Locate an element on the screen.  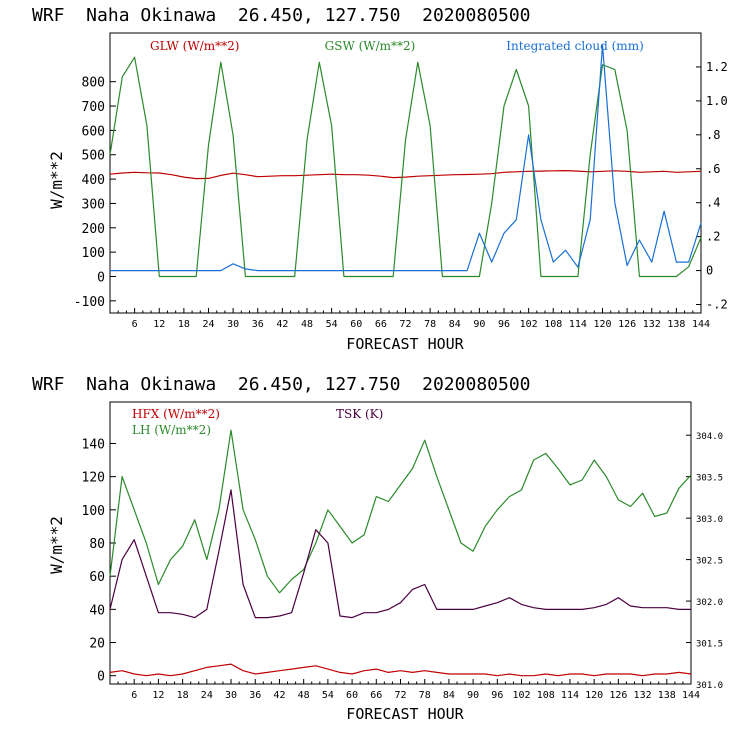
y2-tick-label: 302.5 is located at coordinates (709, 562).